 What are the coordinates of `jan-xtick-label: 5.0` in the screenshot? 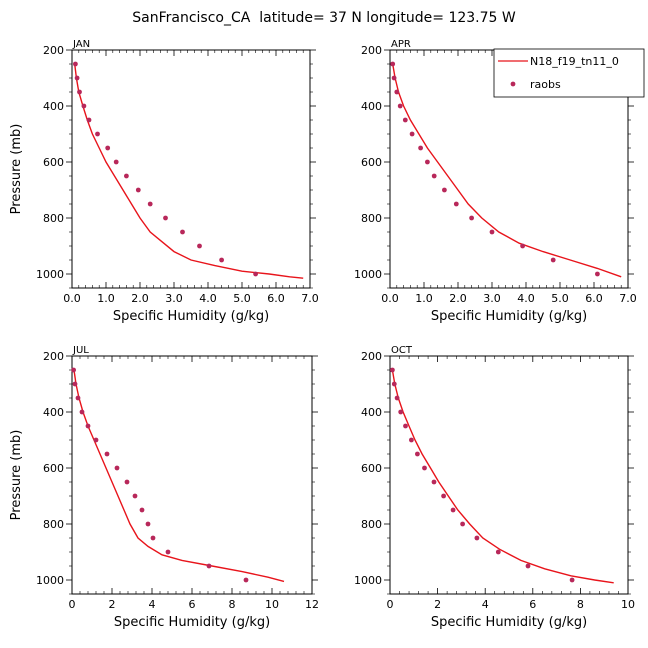 It's located at (242, 298).